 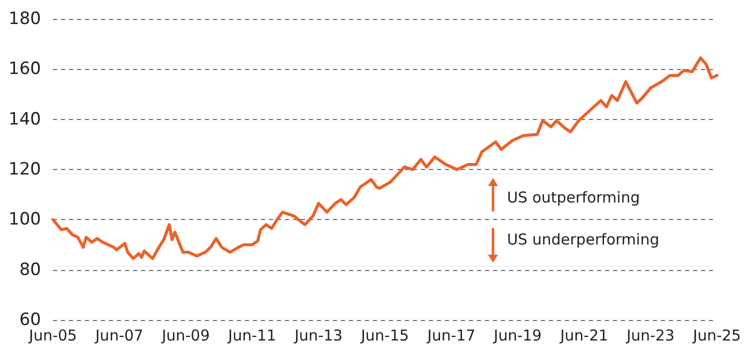 I want to click on y-tick-label: 120, so click(x=24, y=170).